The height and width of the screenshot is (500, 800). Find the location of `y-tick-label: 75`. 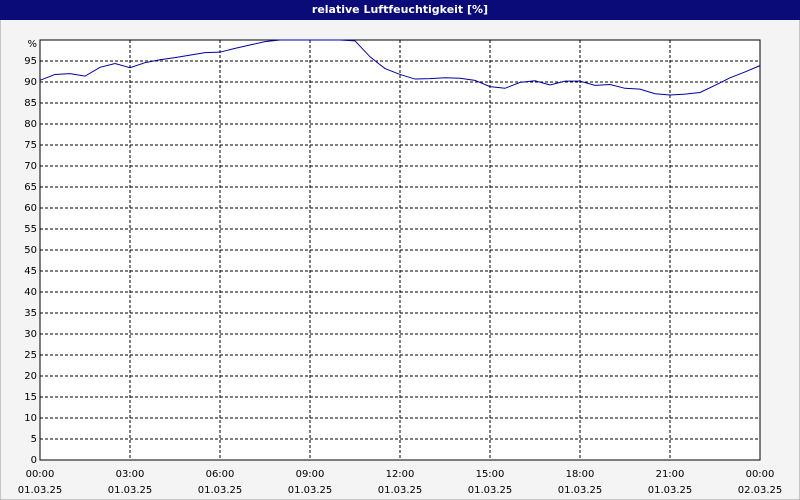

y-tick-label: 75 is located at coordinates (30, 145).